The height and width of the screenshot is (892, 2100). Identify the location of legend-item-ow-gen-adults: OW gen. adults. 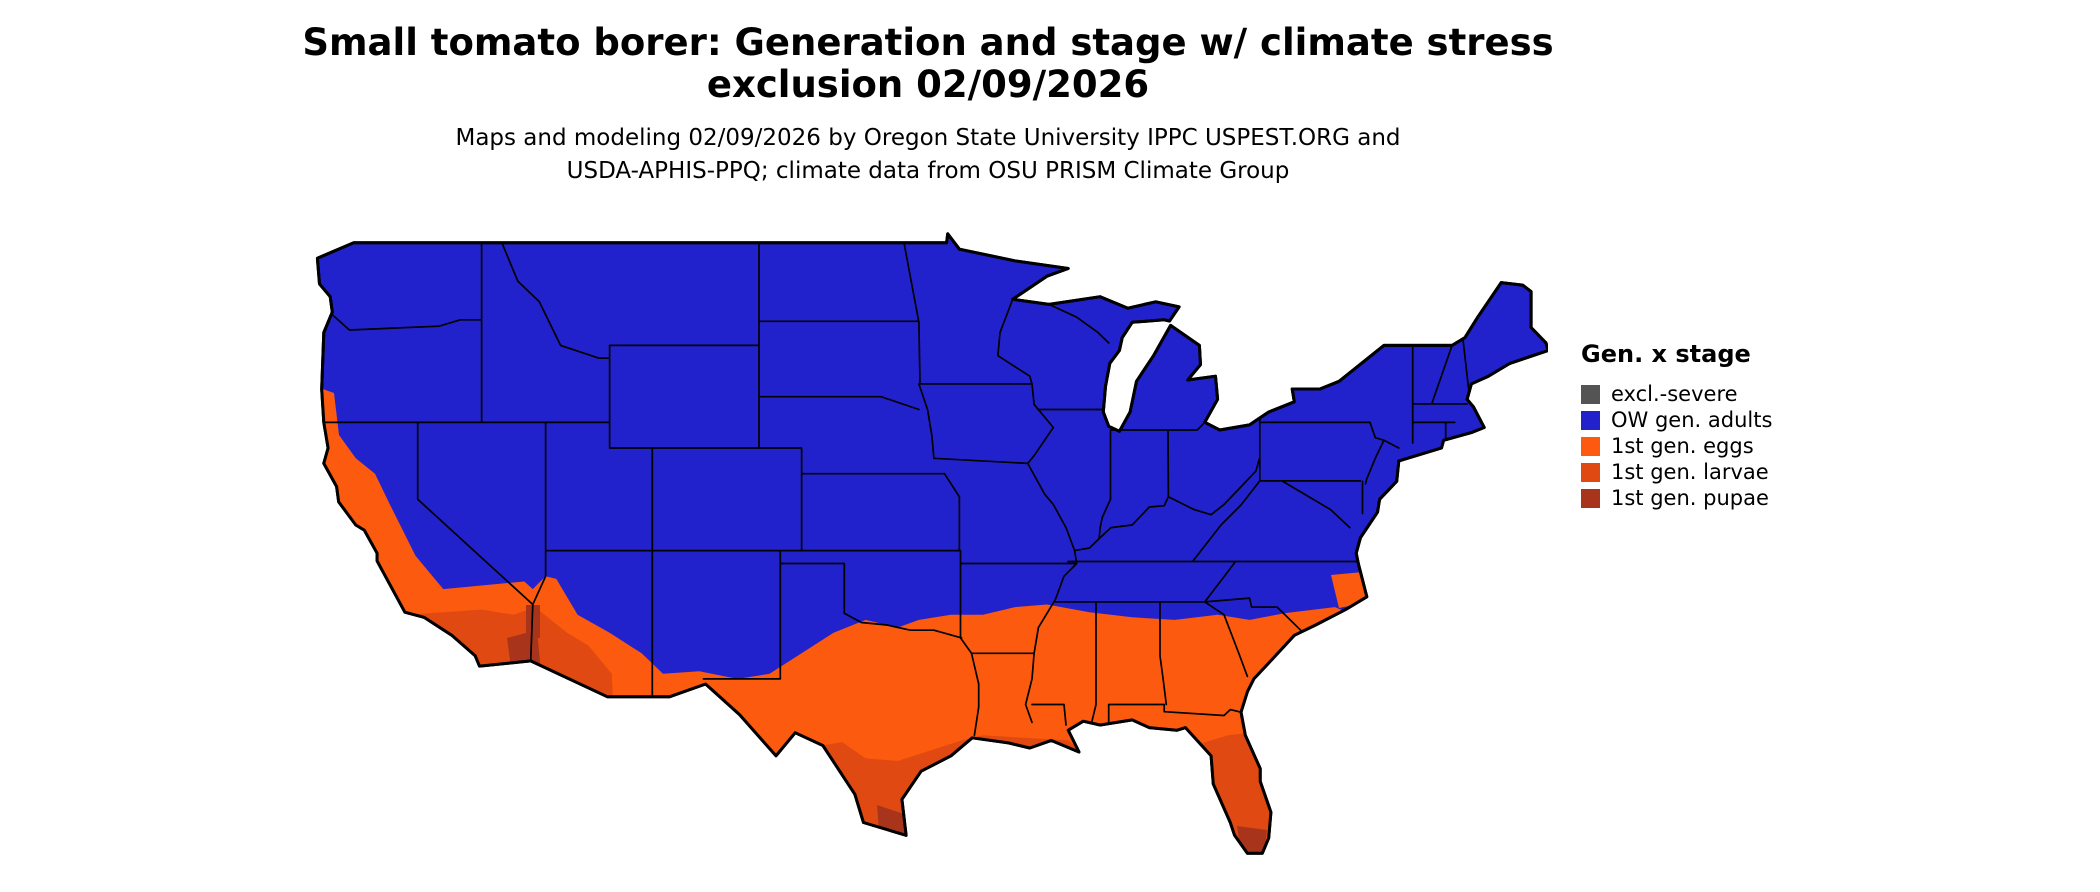
(1676, 420).